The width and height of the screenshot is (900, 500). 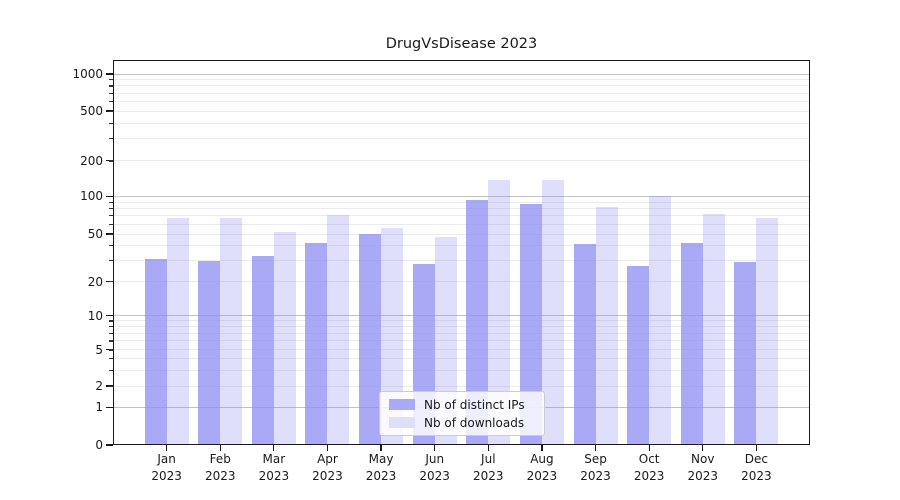 What do you see at coordinates (91, 160) in the screenshot?
I see `y-tick-label: 200` at bounding box center [91, 160].